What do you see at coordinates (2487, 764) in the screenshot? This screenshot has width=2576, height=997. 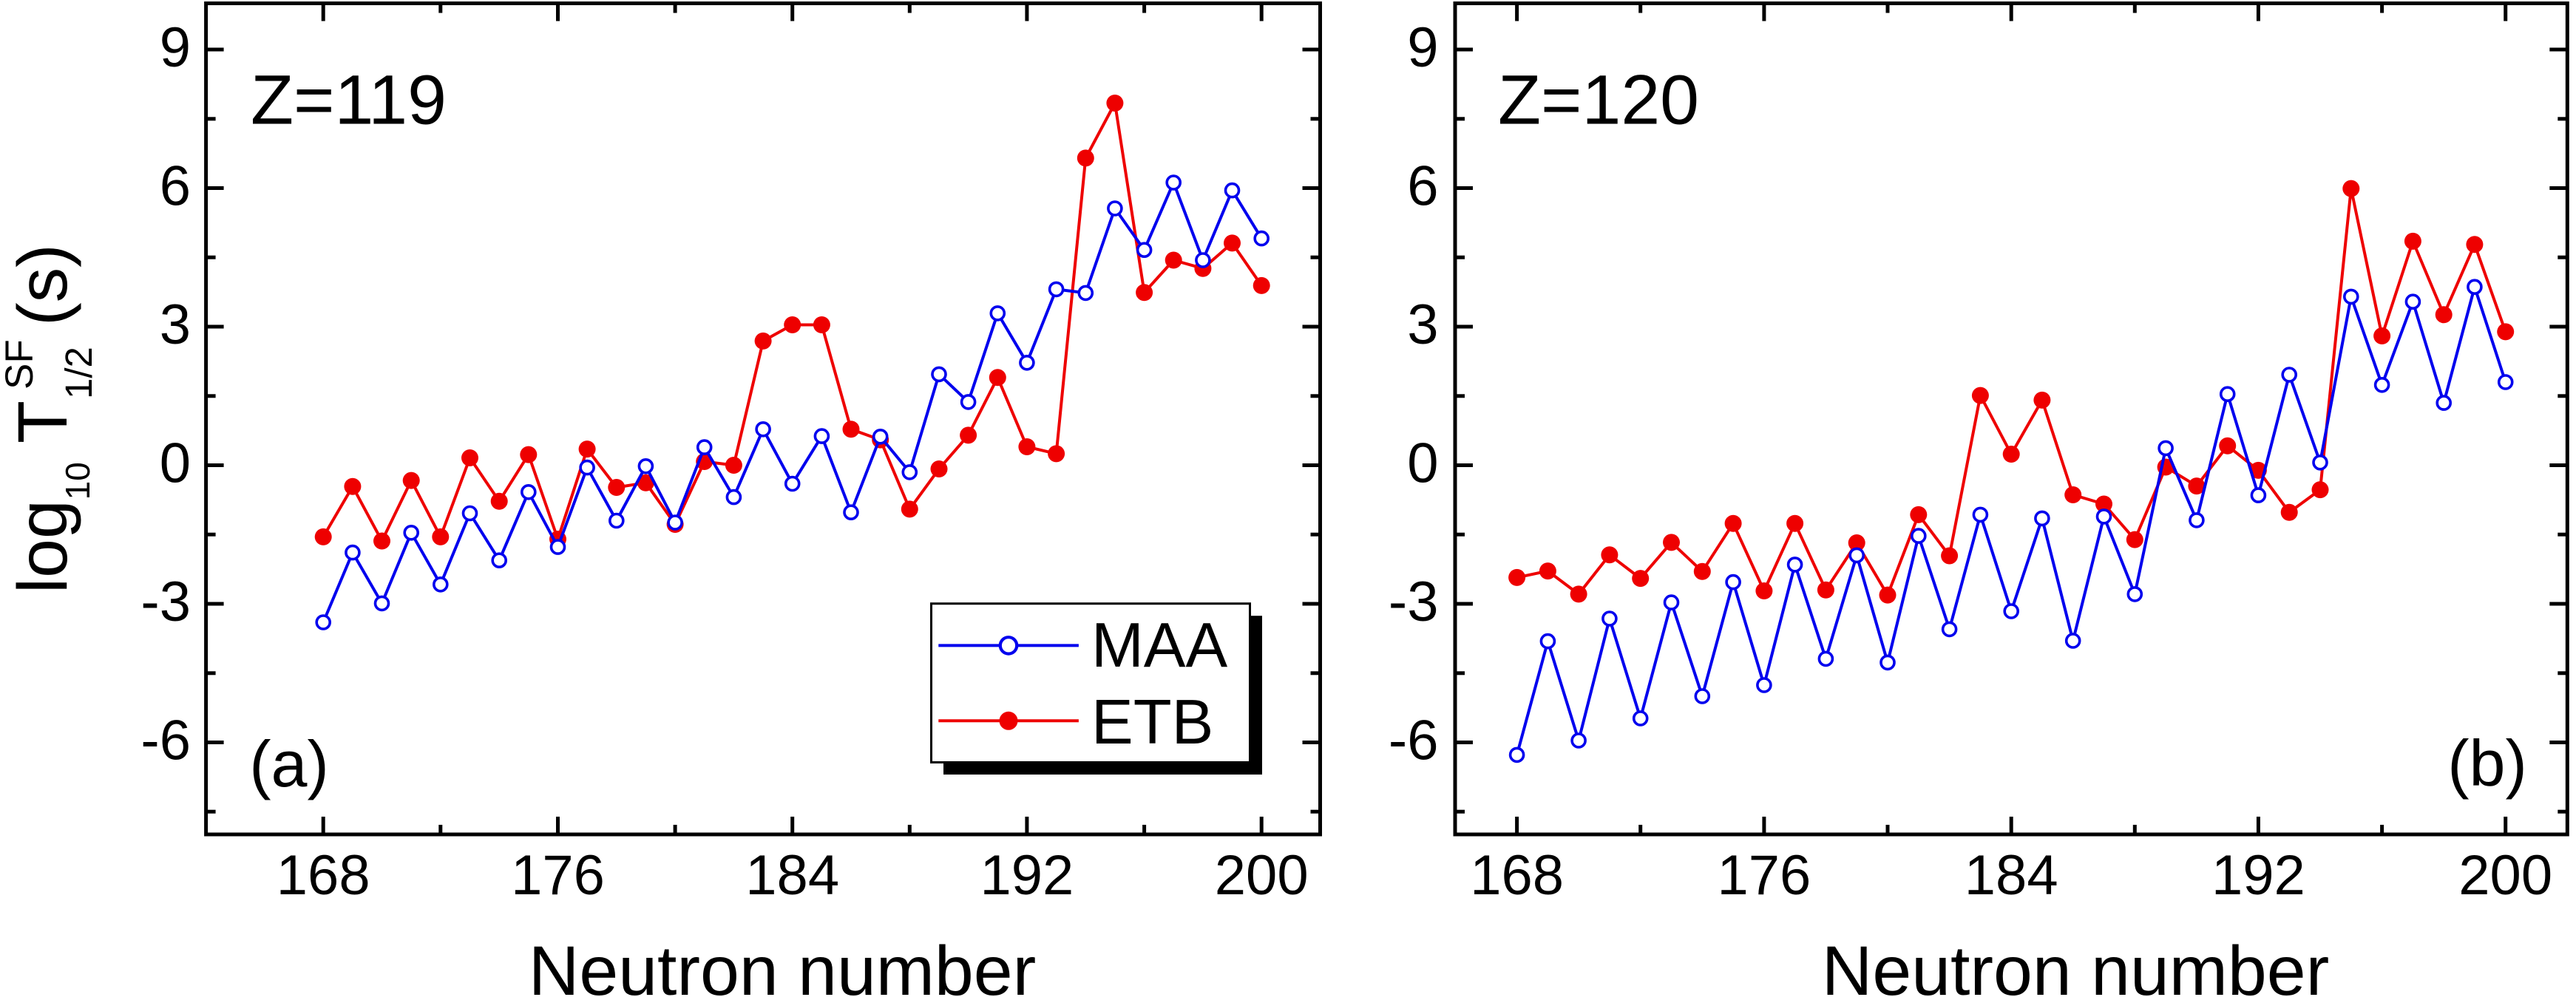 I see `svg-text: (b)` at bounding box center [2487, 764].